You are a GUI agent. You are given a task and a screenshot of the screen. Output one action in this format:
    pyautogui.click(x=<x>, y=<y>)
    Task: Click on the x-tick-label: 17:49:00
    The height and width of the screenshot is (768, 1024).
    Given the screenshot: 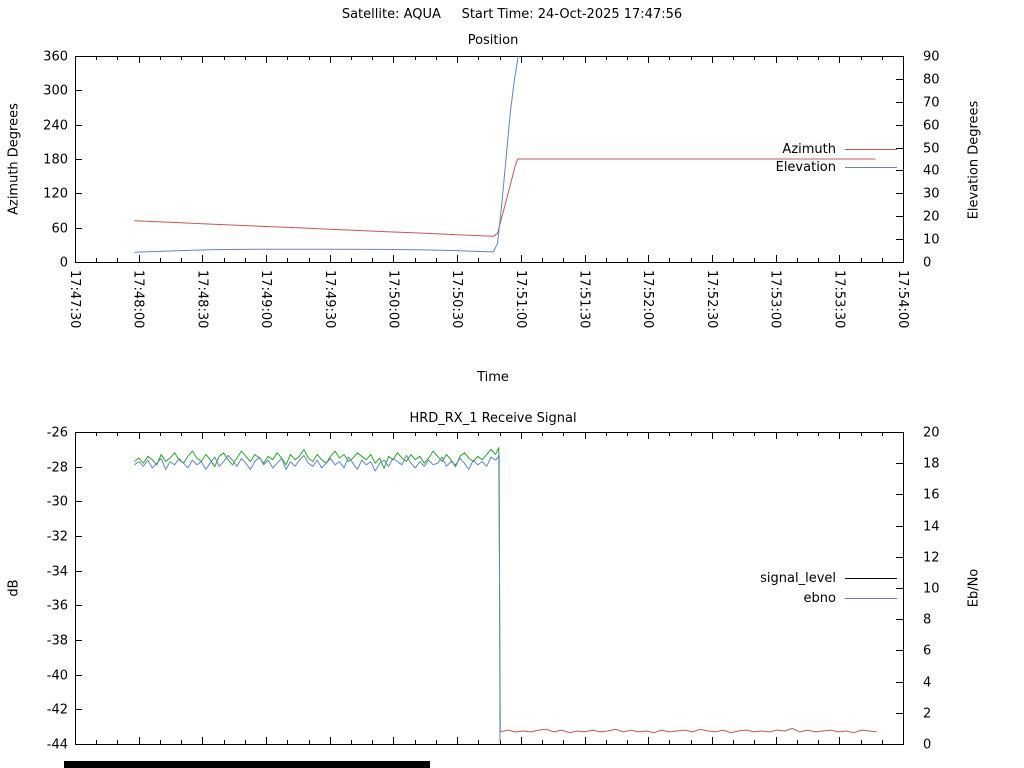 What is the action you would take?
    pyautogui.click(x=265, y=299)
    